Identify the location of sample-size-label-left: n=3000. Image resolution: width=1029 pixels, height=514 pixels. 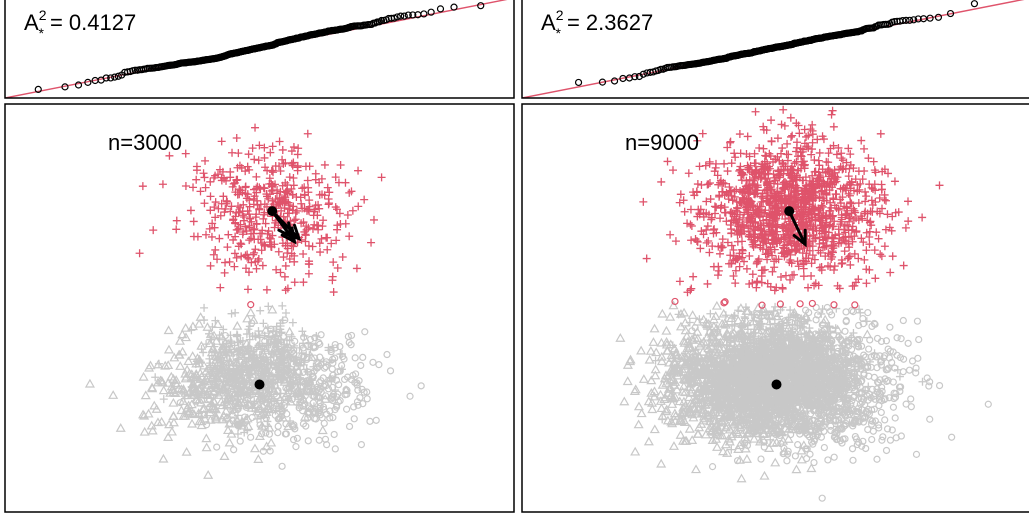
(145, 142).